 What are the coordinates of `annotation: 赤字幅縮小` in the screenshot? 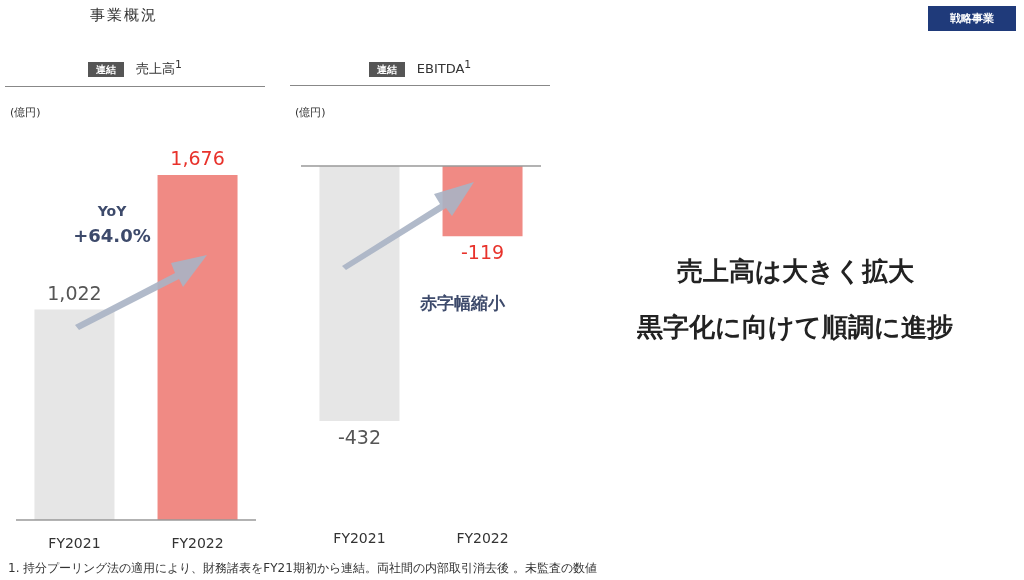 It's located at (462, 303).